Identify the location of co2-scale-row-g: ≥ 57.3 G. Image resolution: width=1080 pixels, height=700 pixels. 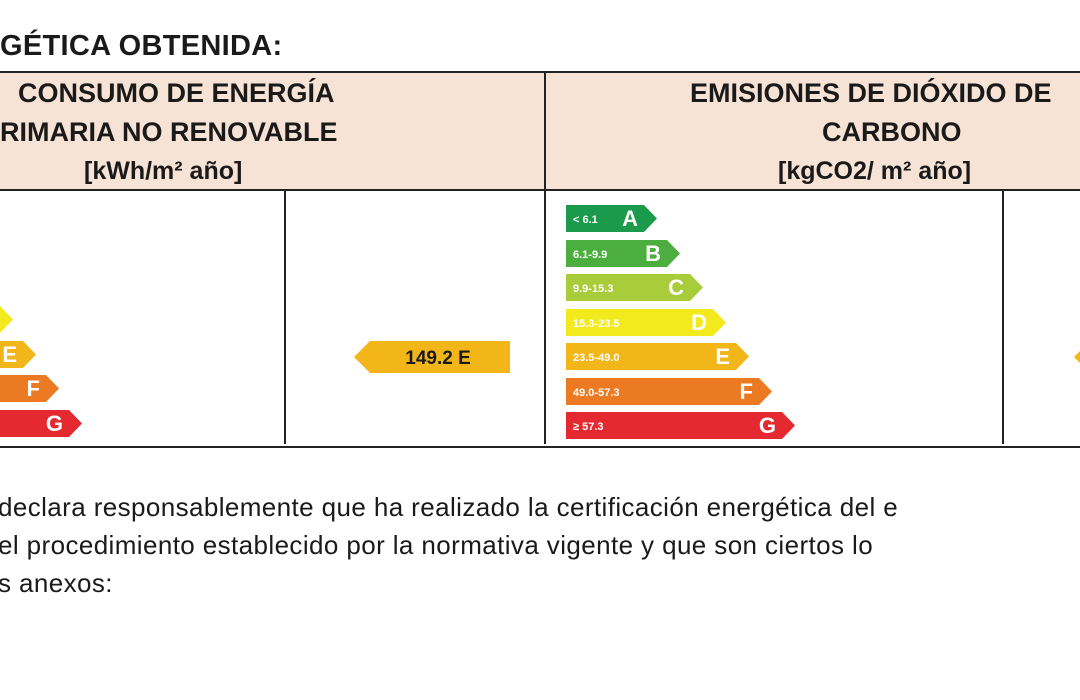
(681, 425).